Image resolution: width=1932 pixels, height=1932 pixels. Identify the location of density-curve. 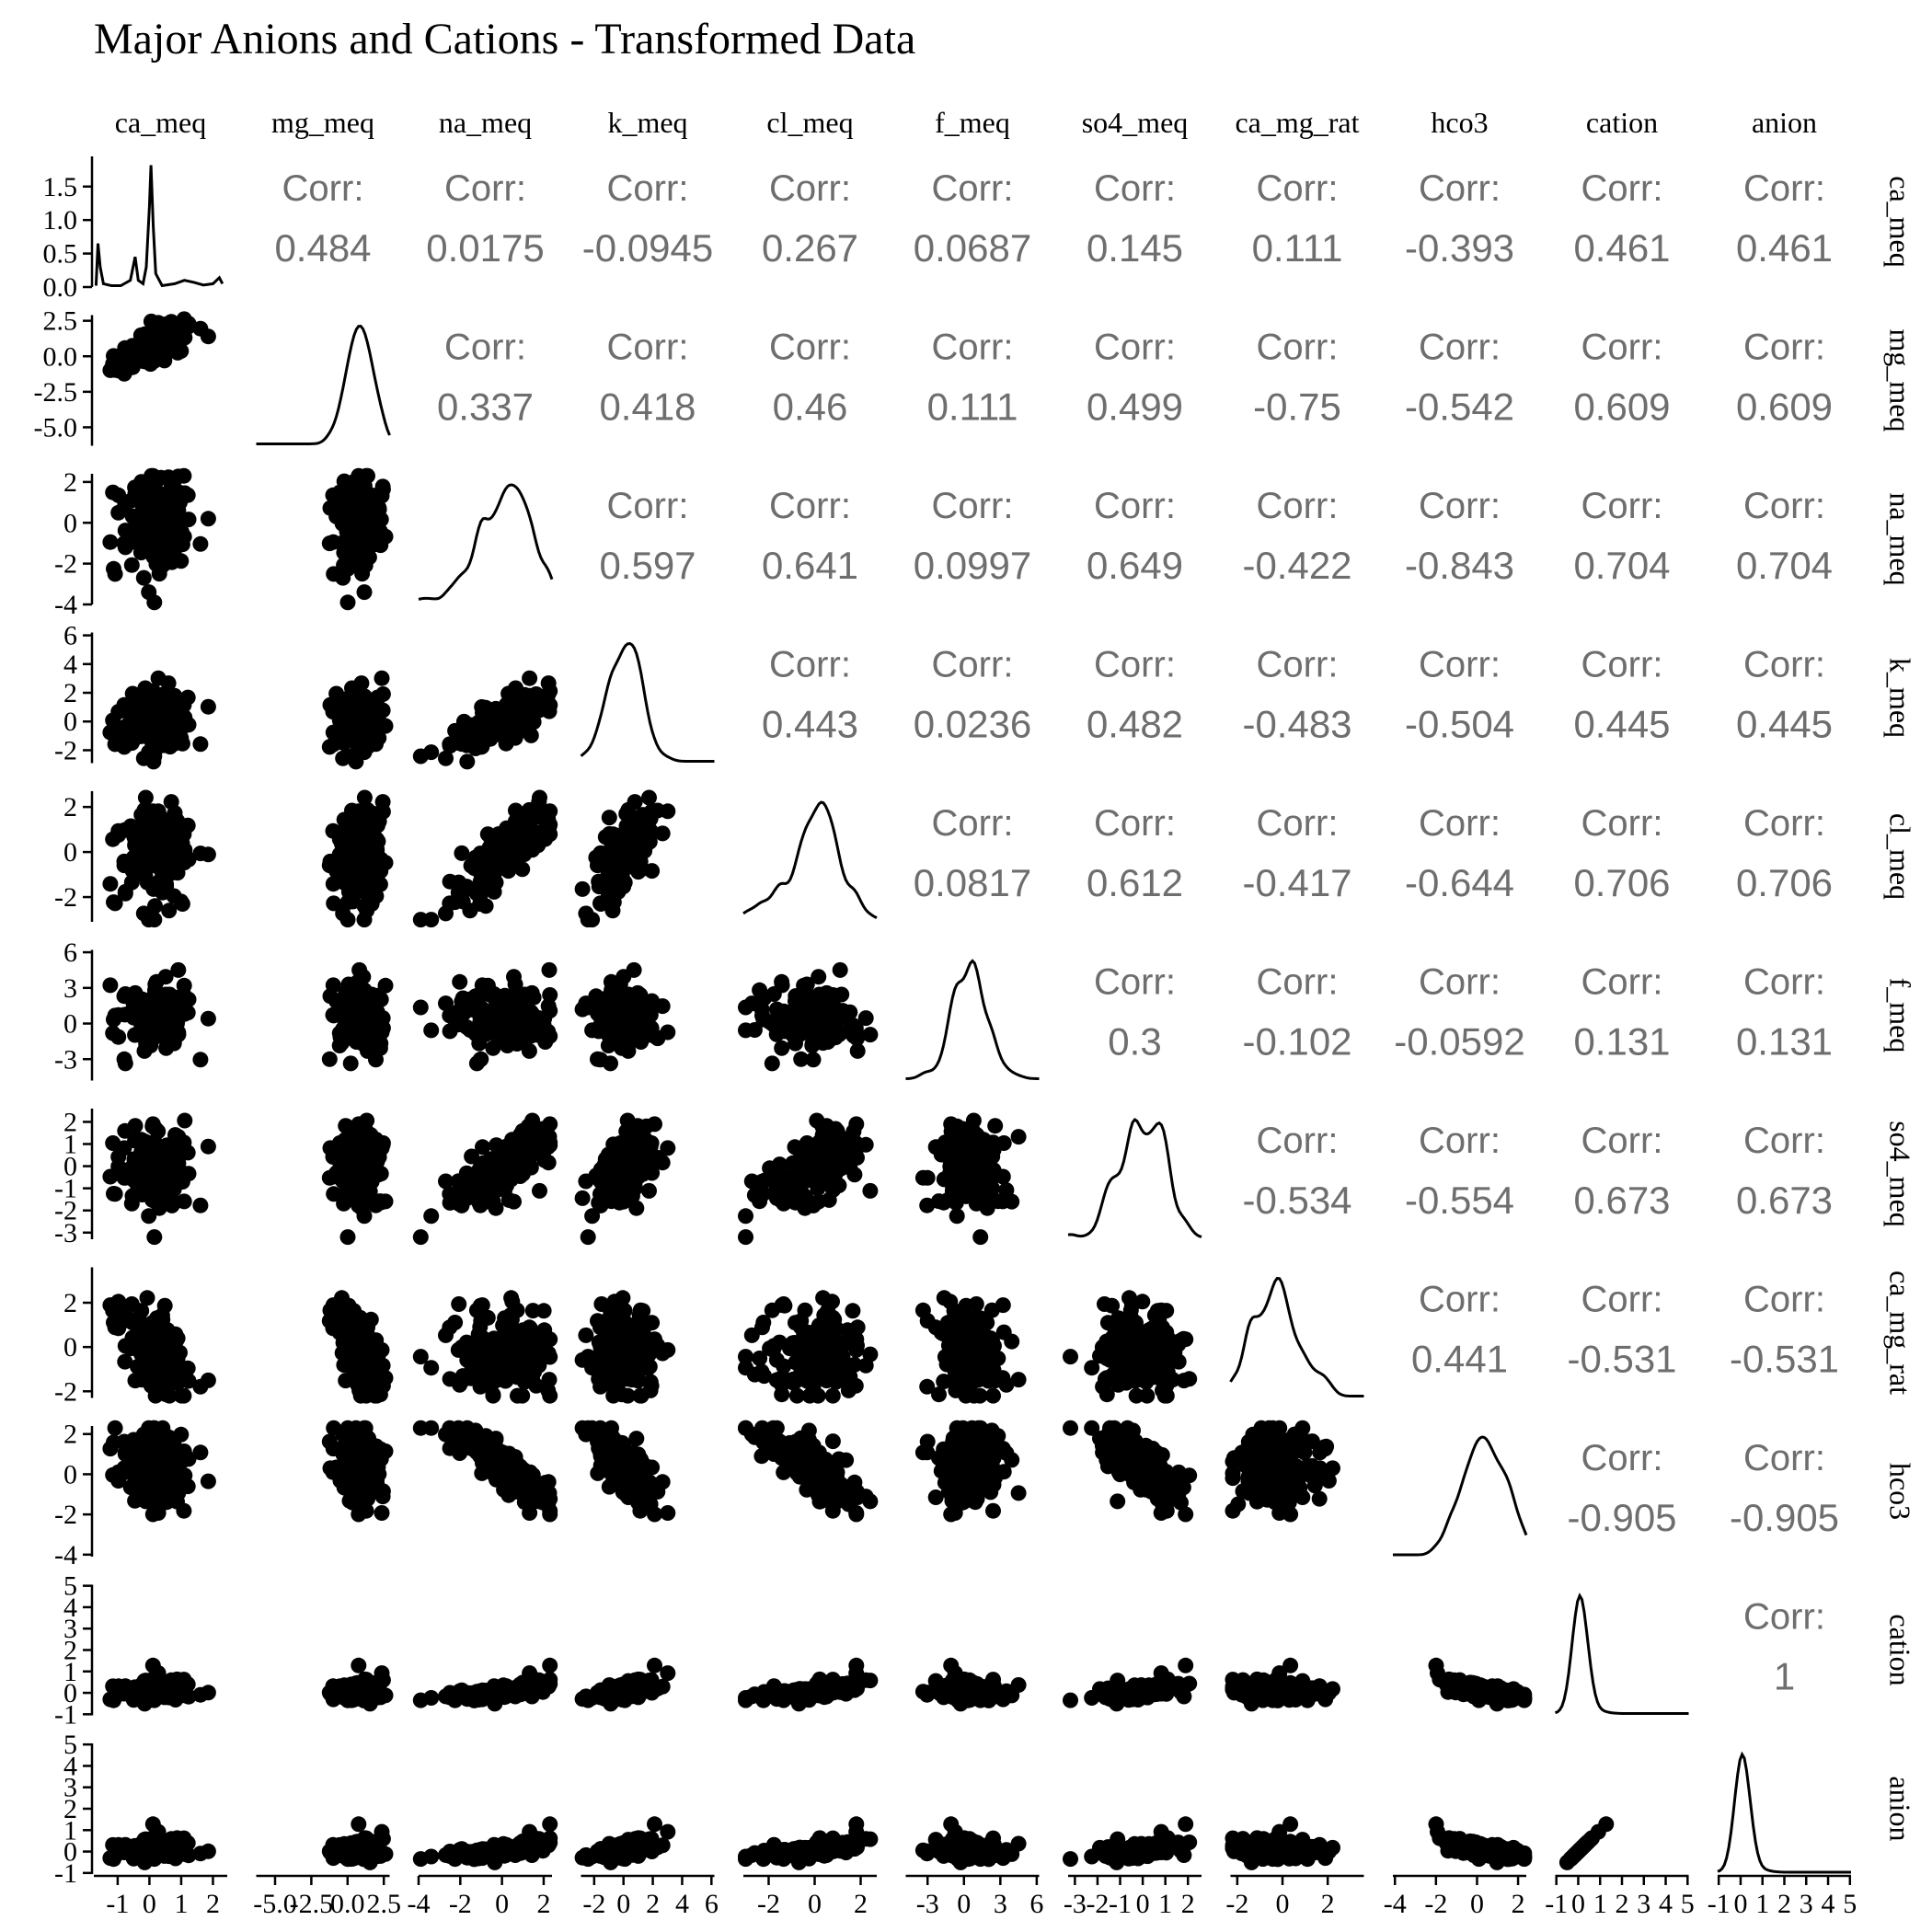
(647, 702).